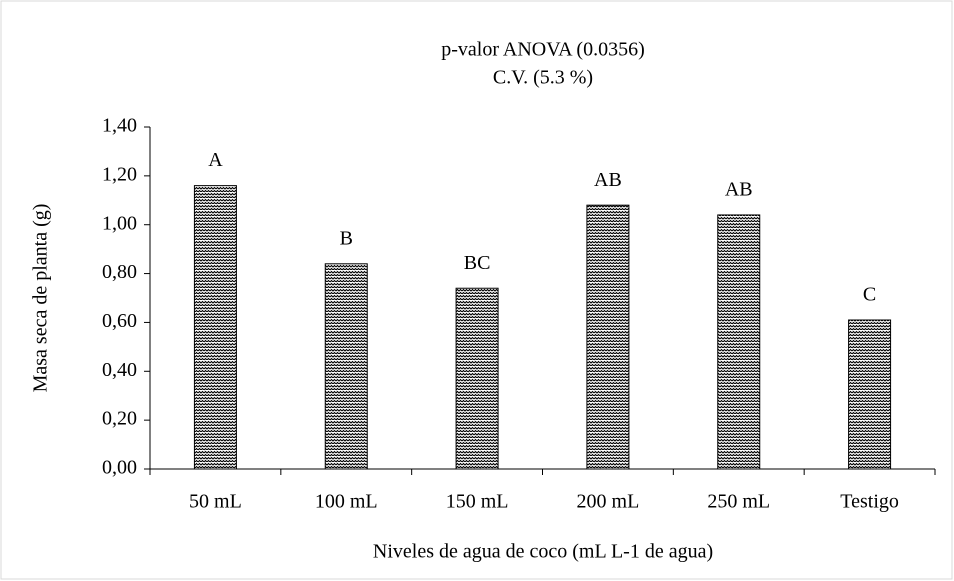 This screenshot has width=954, height=581. I want to click on chart-subtitle: C.V. (5.3 %), so click(543, 78).